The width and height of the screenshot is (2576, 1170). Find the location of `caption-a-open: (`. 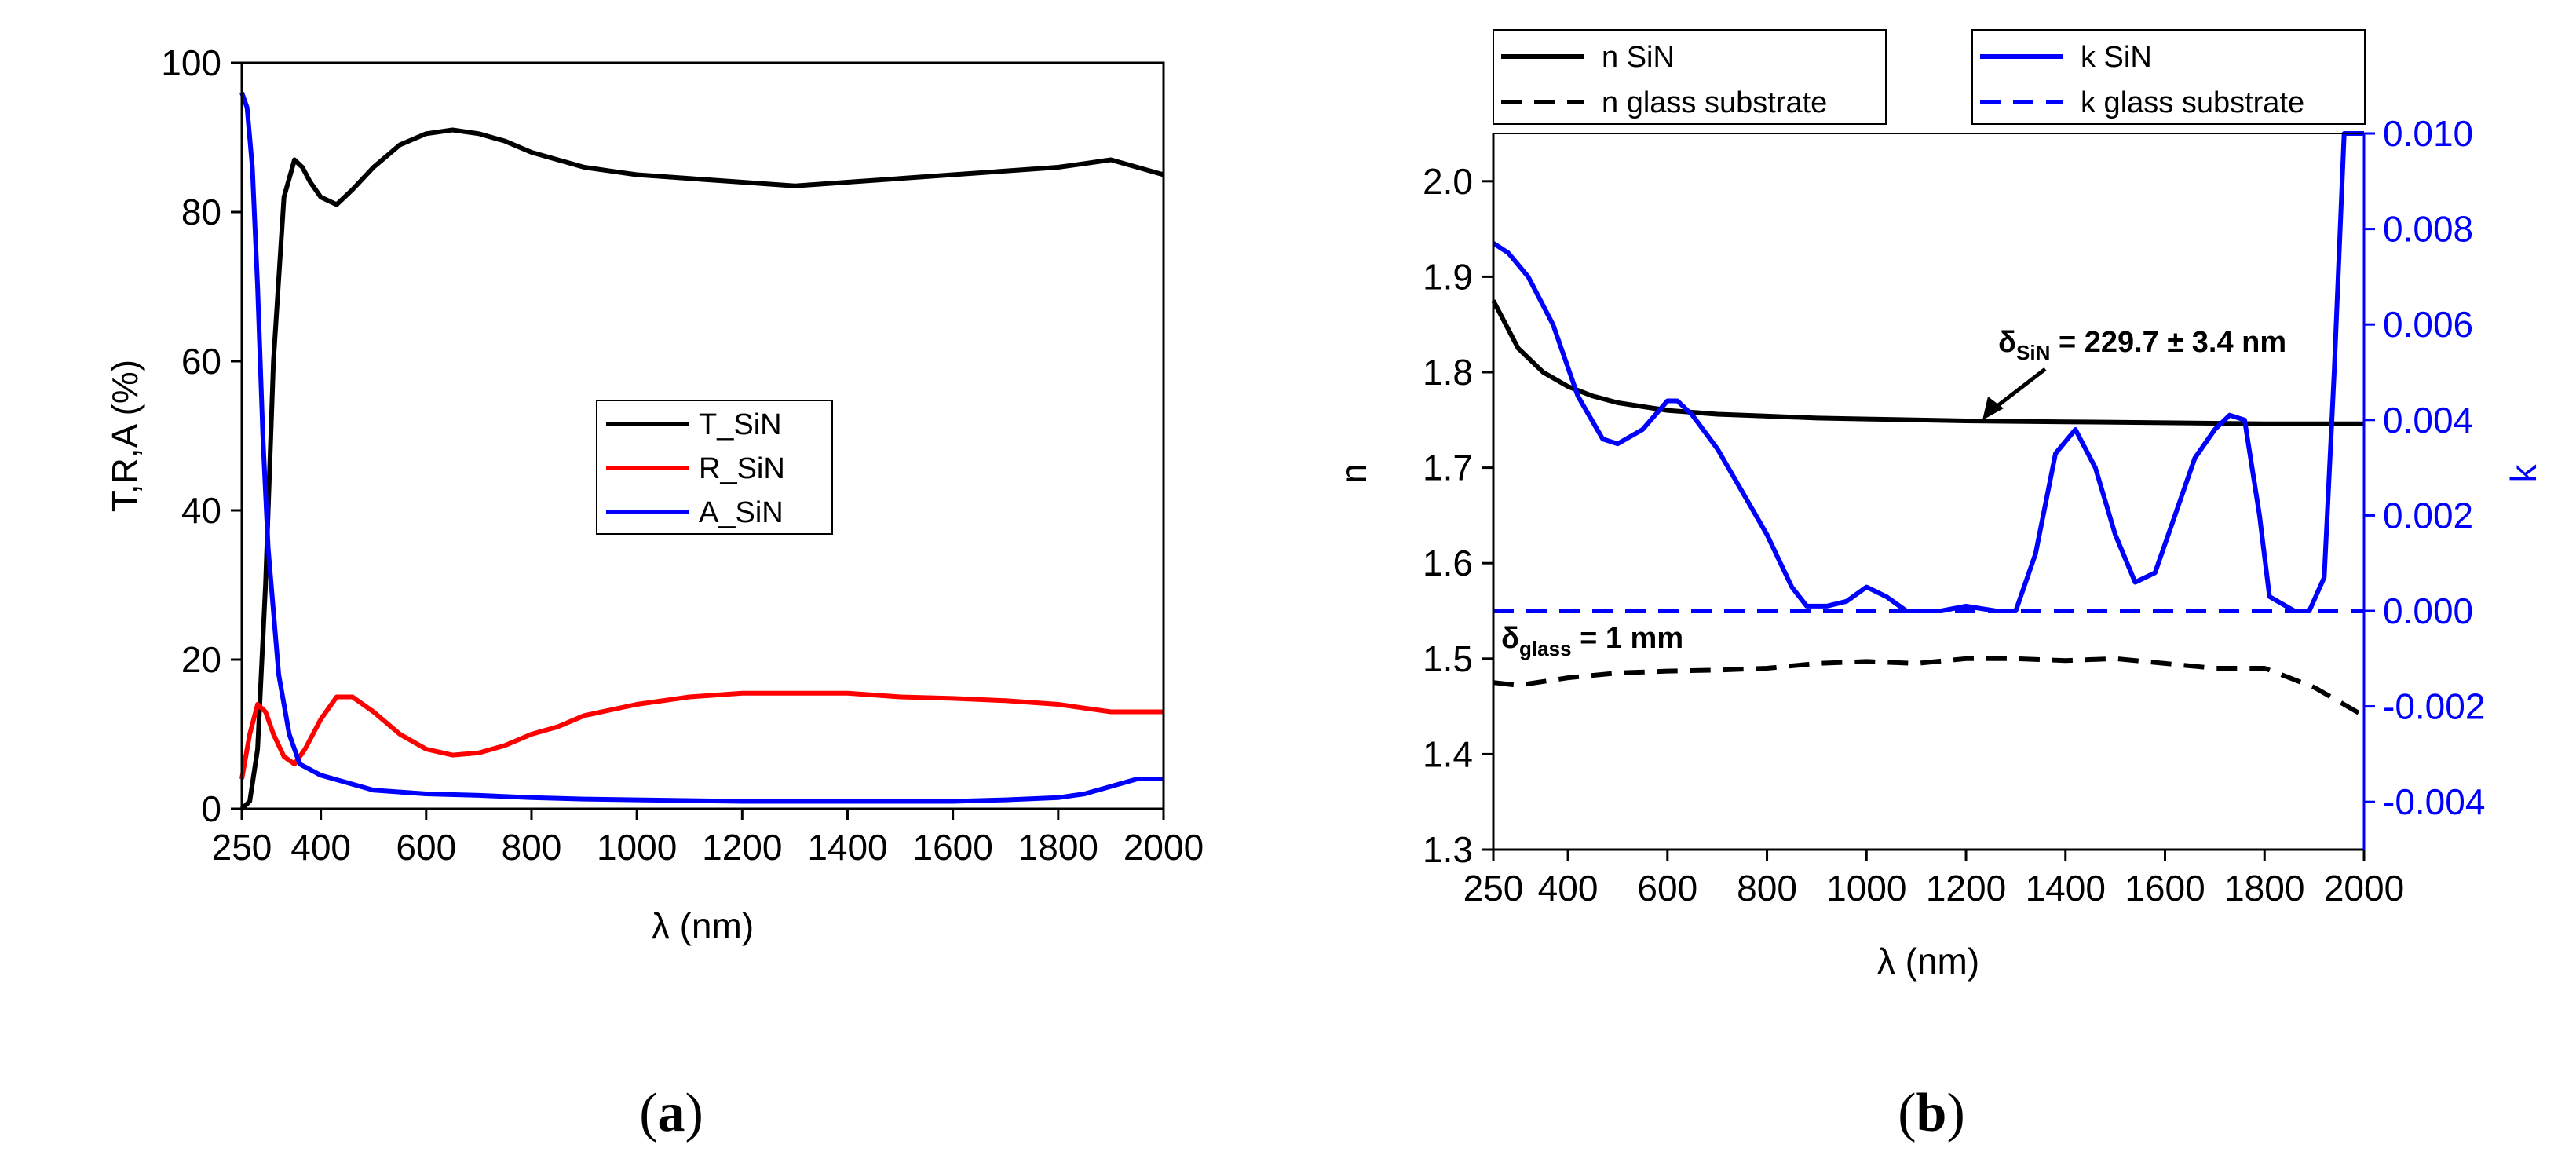

caption-a-open: ( is located at coordinates (648, 1113).